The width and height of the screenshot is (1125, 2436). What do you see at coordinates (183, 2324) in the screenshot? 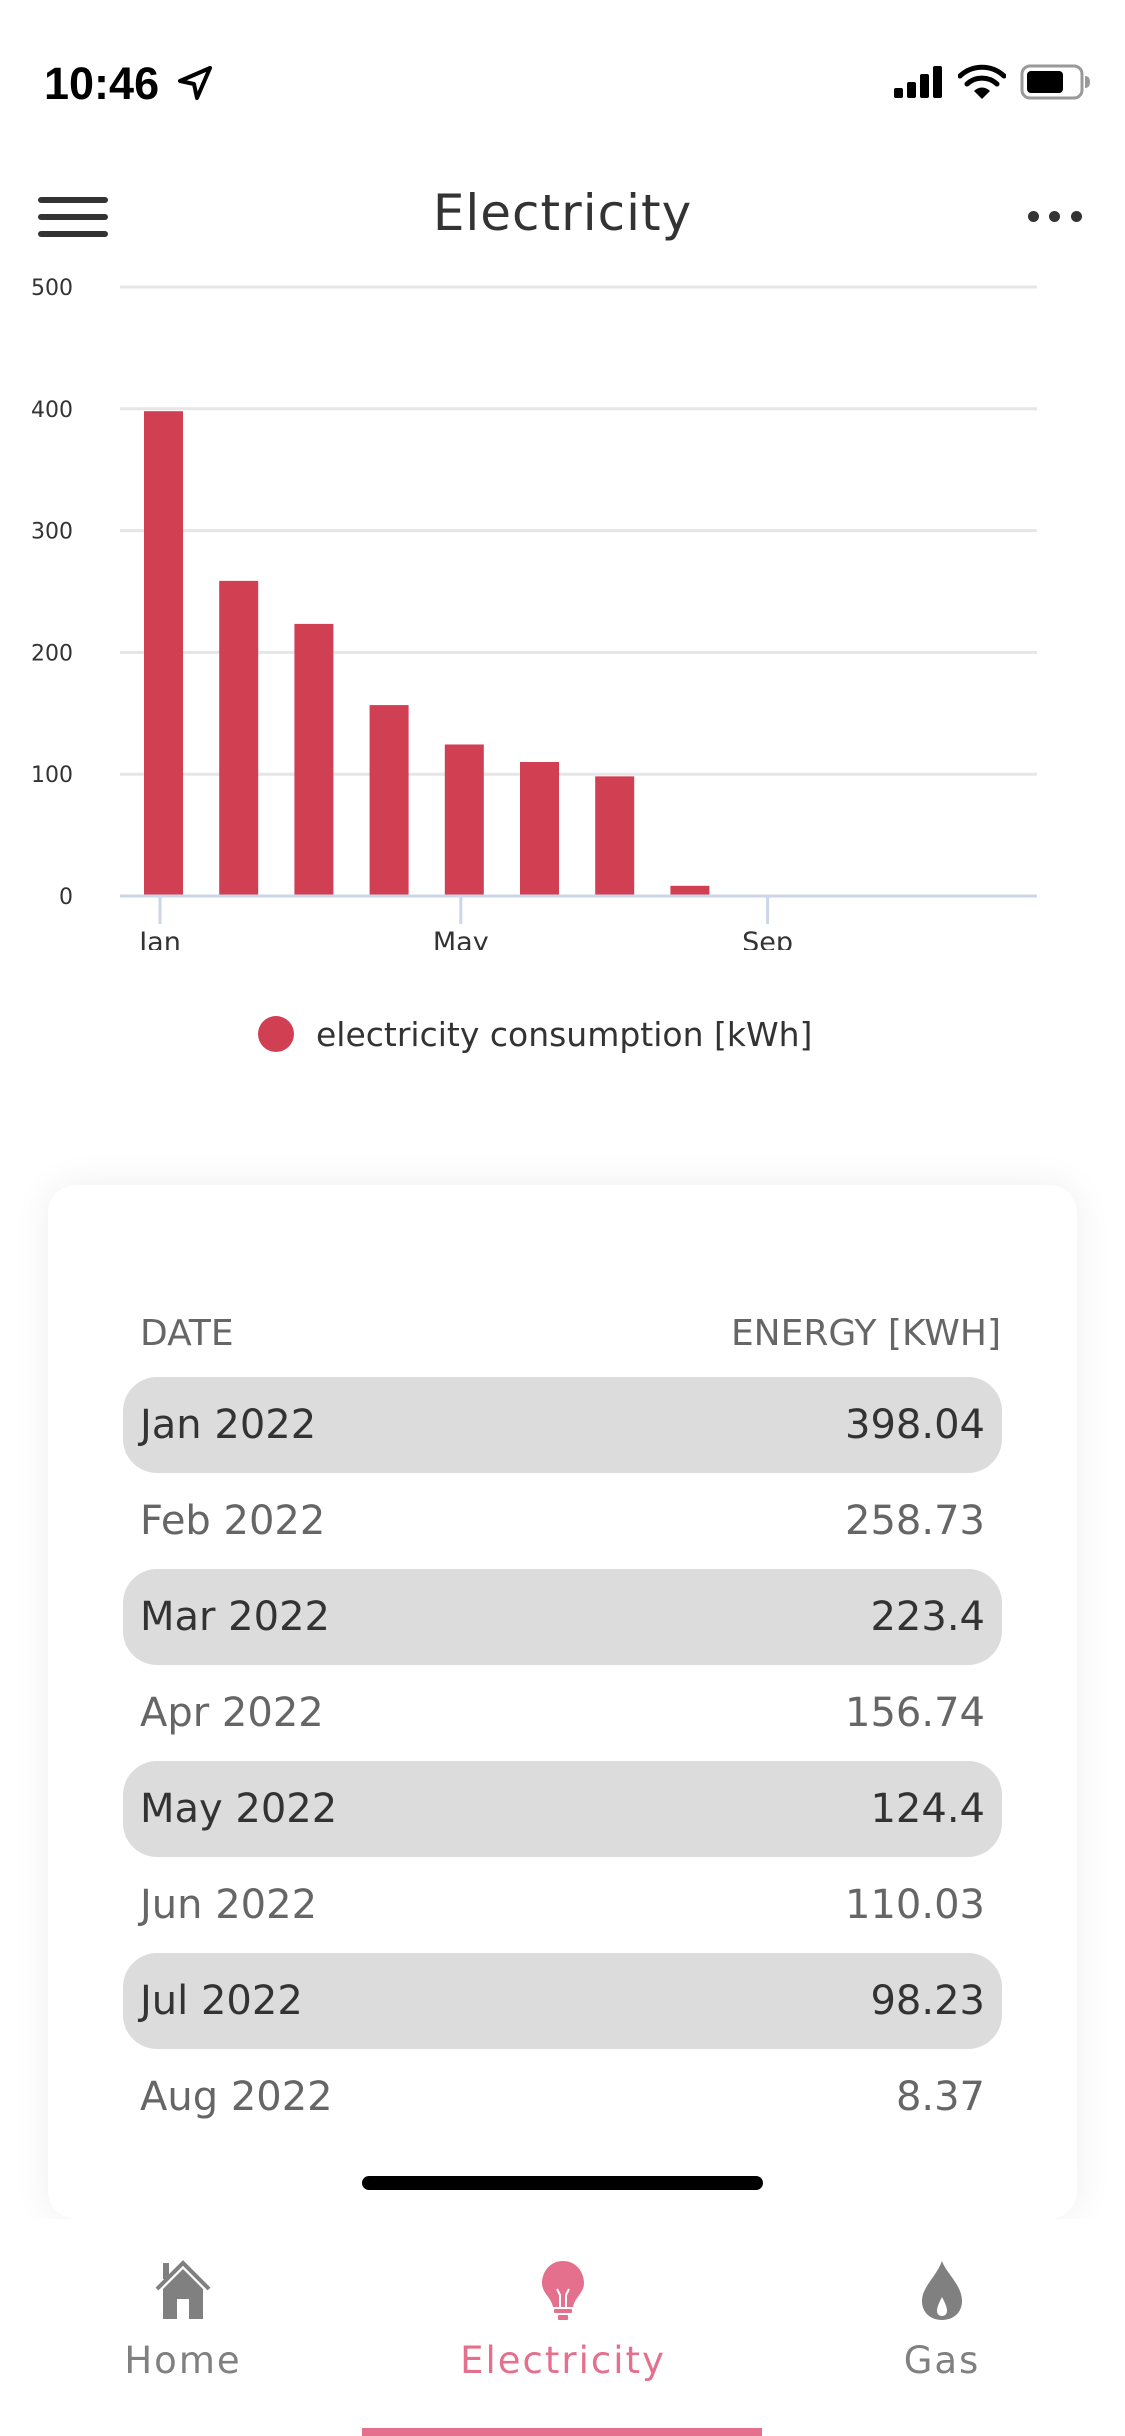
I see `tab-home: Home` at bounding box center [183, 2324].